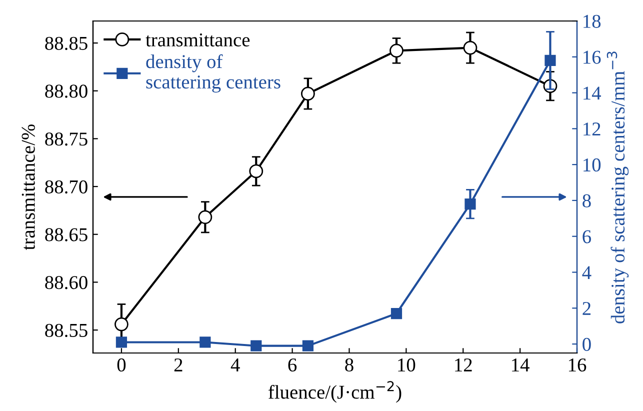 Image resolution: width=643 pixels, height=411 pixels. I want to click on x-tick-label: 6, so click(292, 365).